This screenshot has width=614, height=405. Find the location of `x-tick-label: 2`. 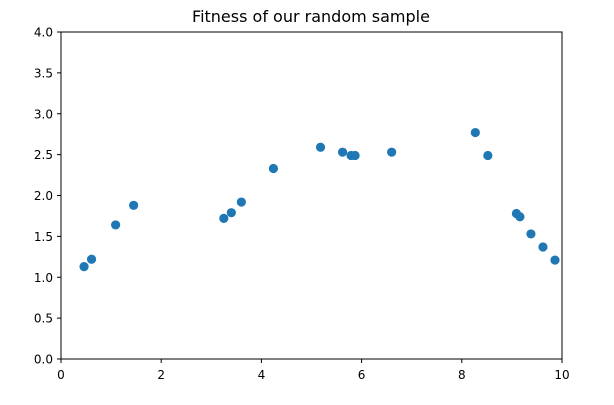

x-tick-label: 2 is located at coordinates (161, 375).